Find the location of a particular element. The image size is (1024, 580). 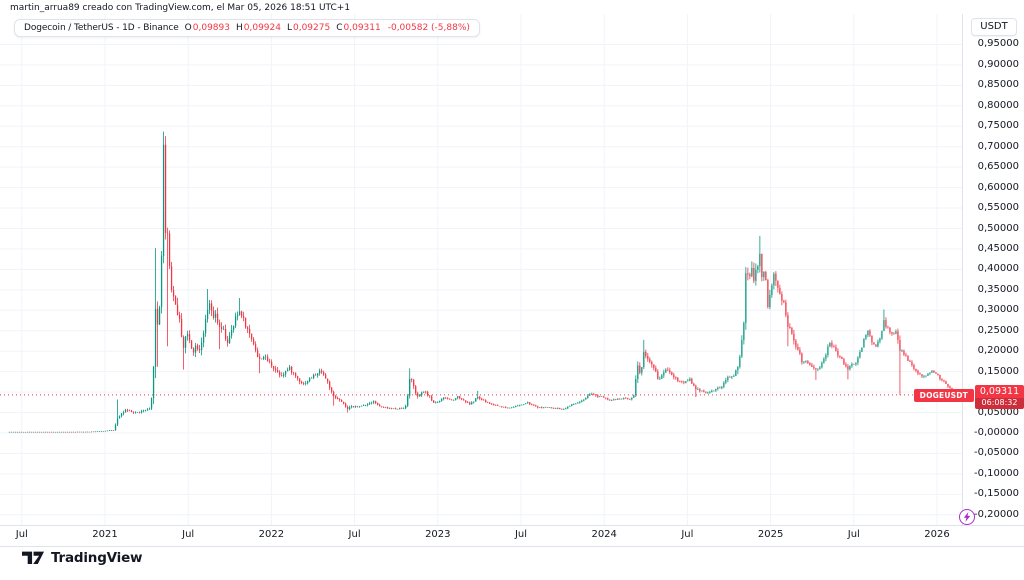

y-tick-label: -0,20000 is located at coordinates (996, 514).